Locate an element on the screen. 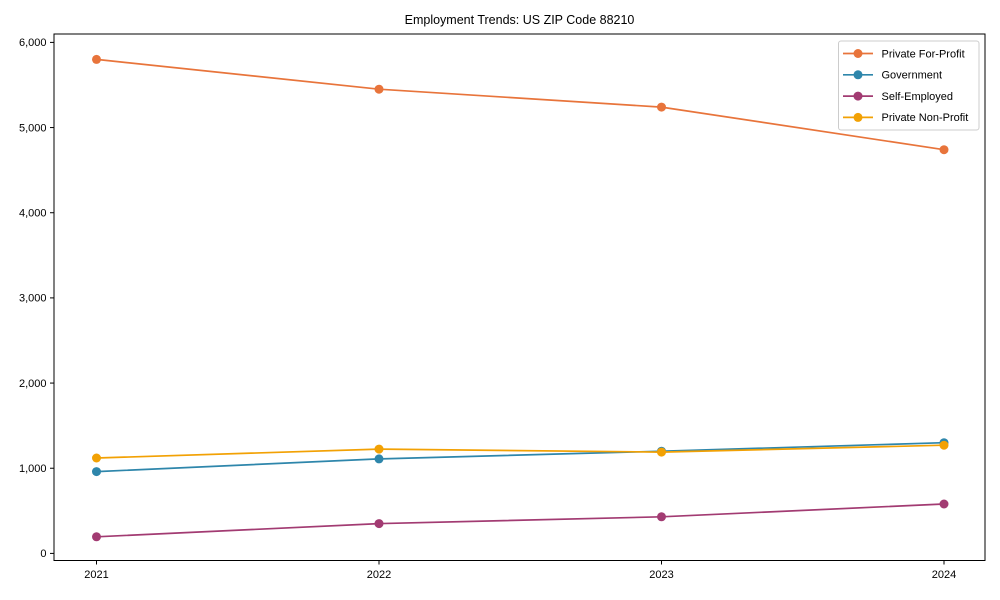 The width and height of the screenshot is (1000, 600). y-axis-tick-label: 0 is located at coordinates (43, 554).